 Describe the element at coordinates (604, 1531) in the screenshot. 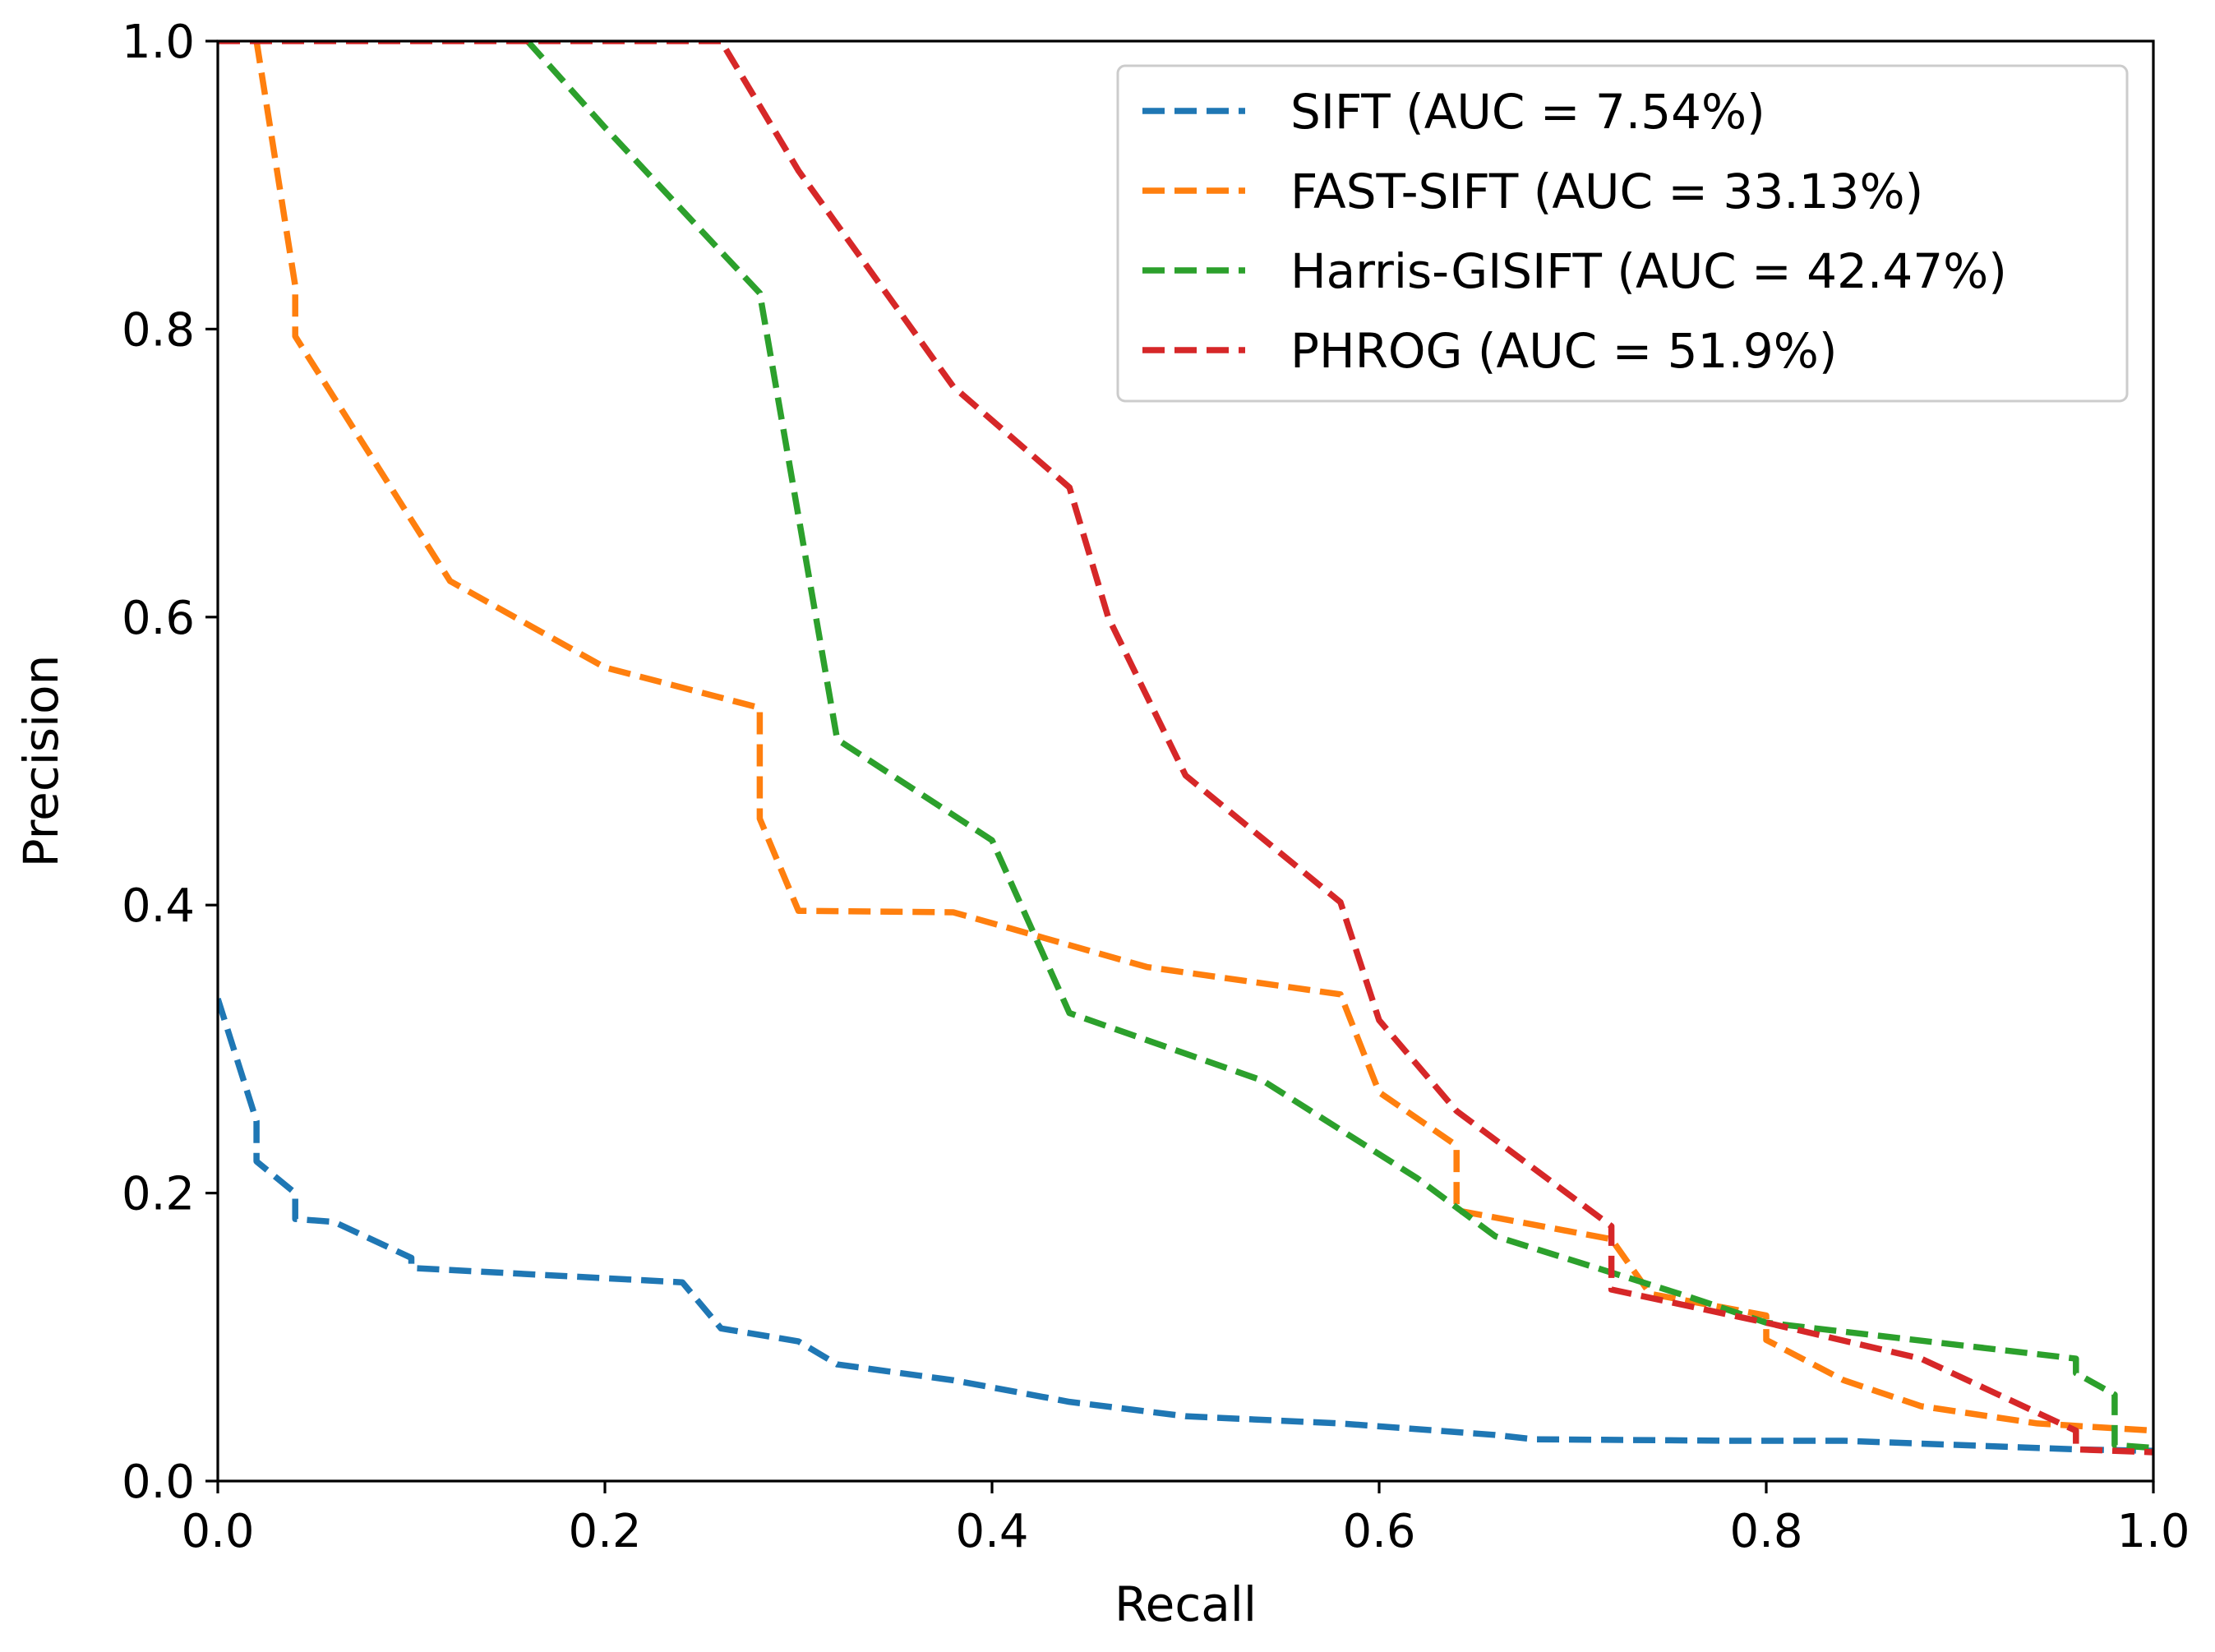

I see `x-tick-label: 0.2` at that location.